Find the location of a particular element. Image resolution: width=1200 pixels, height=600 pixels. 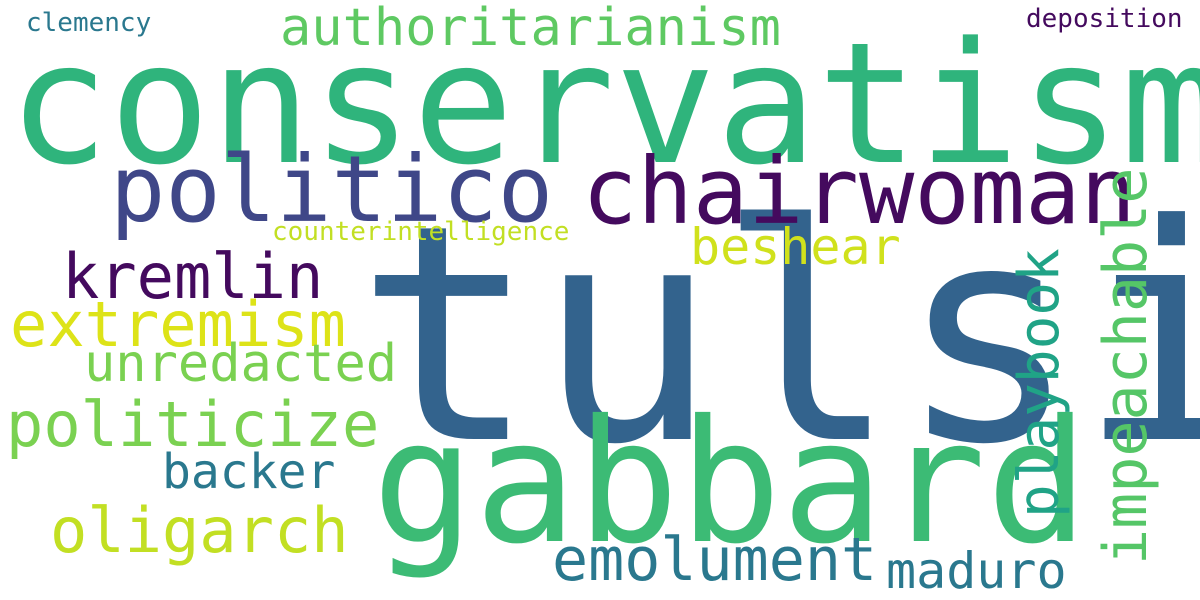

word-extremism: extremism is located at coordinates (178, 324).